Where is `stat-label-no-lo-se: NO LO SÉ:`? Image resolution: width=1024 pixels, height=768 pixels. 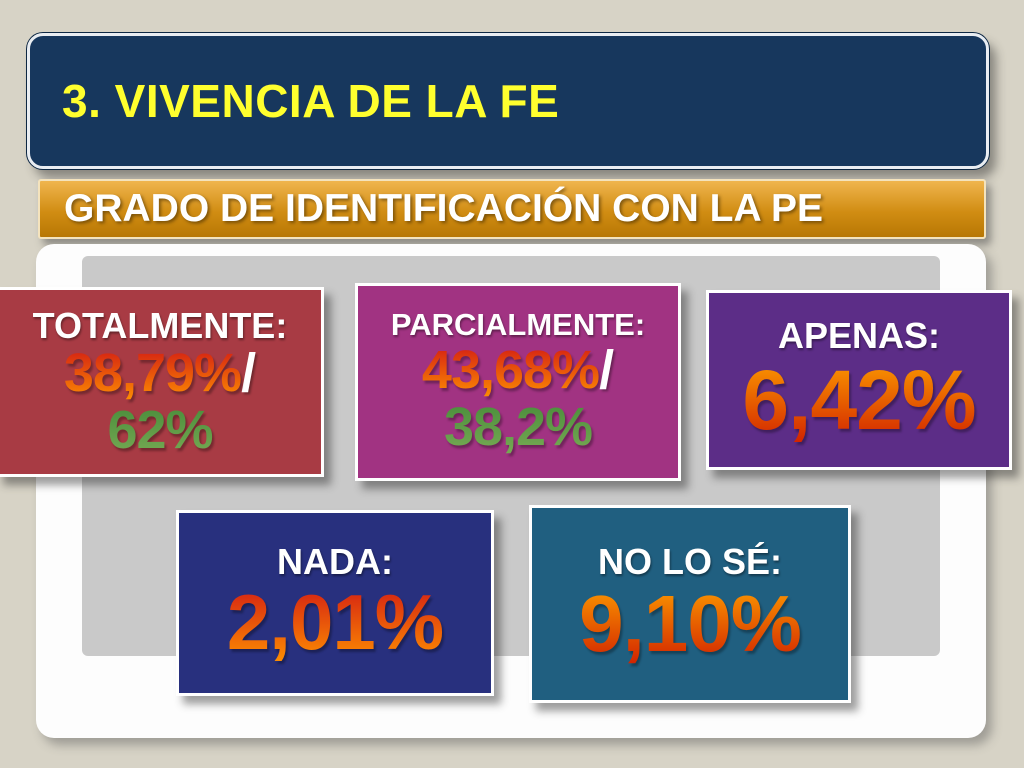 stat-label-no-lo-se: NO LO SÉ: is located at coordinates (689, 562).